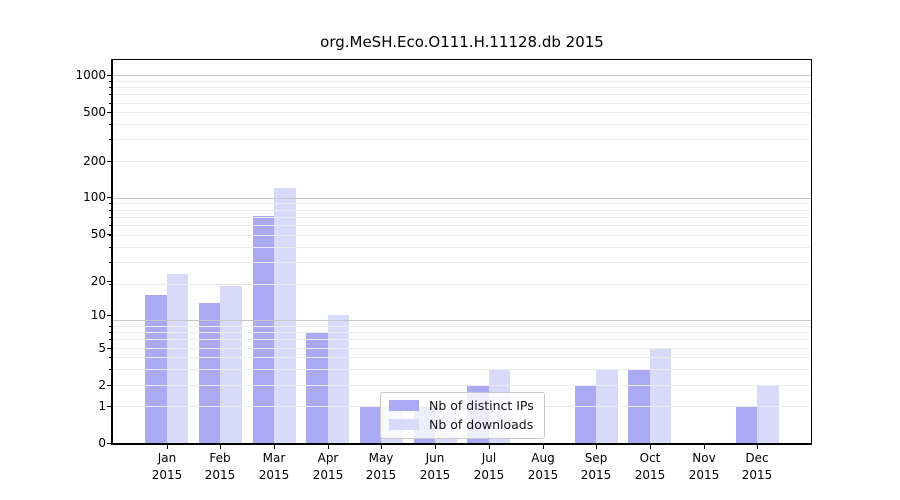 The image size is (900, 500). I want to click on legend-swatch-distinct-ips, so click(404, 405).